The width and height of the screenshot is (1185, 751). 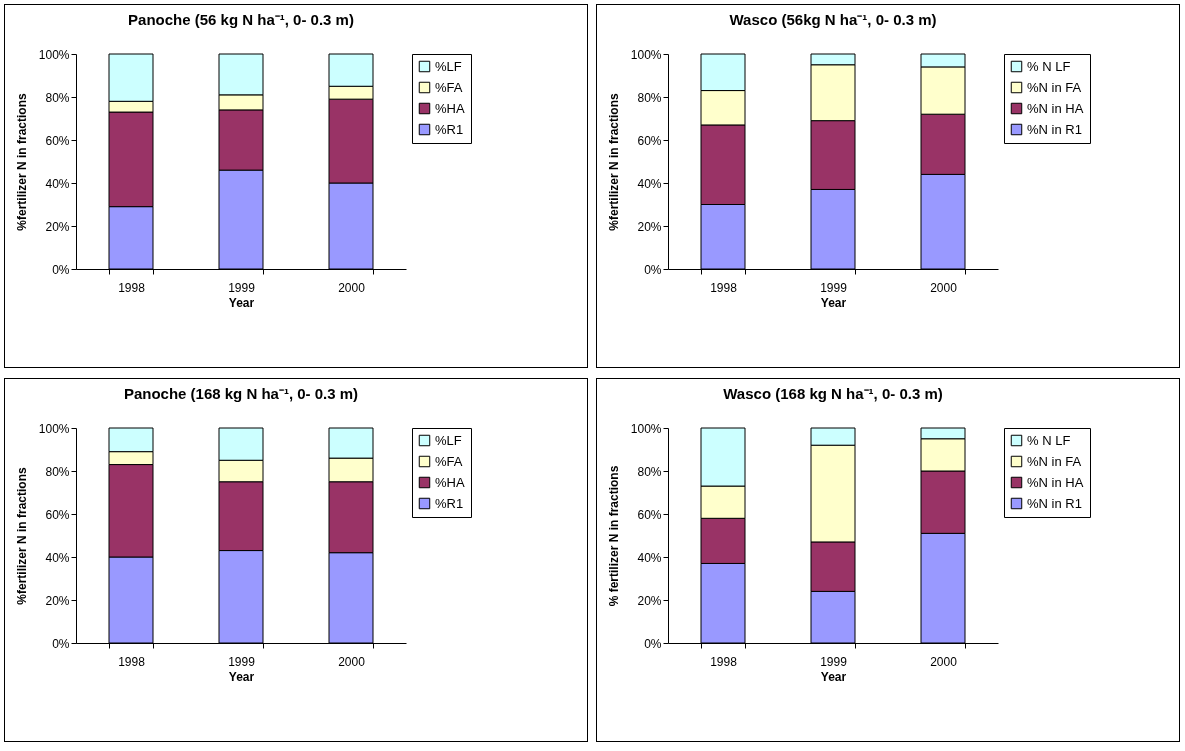 I want to click on chart-title: Panoche (56 kg N ha⁻¹, 0- 0.3 m), so click(x=241, y=19).